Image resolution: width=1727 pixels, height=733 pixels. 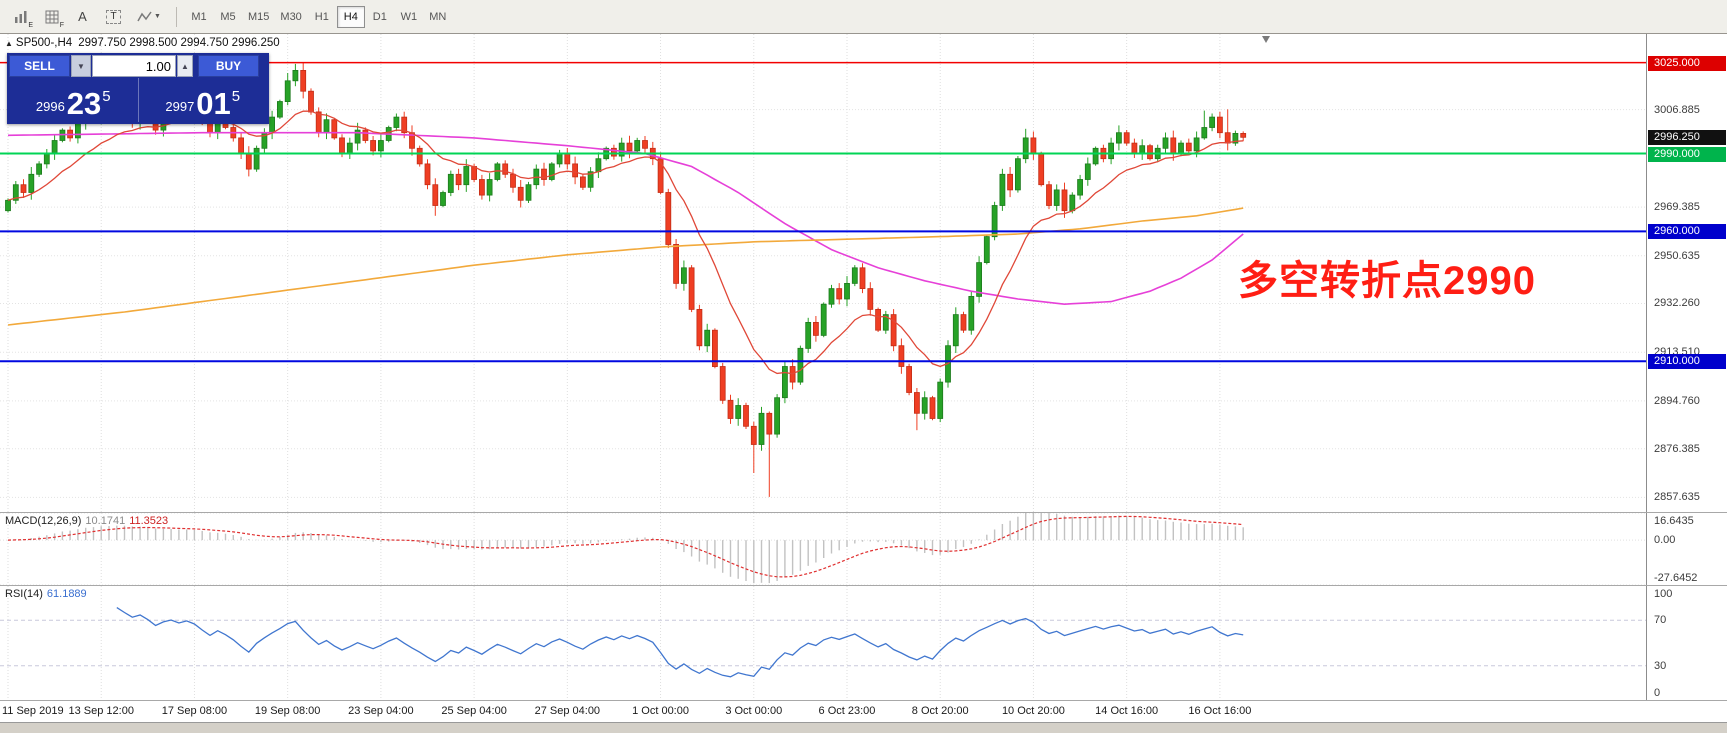 I want to click on axis-label: 2894.760, so click(x=1677, y=401).